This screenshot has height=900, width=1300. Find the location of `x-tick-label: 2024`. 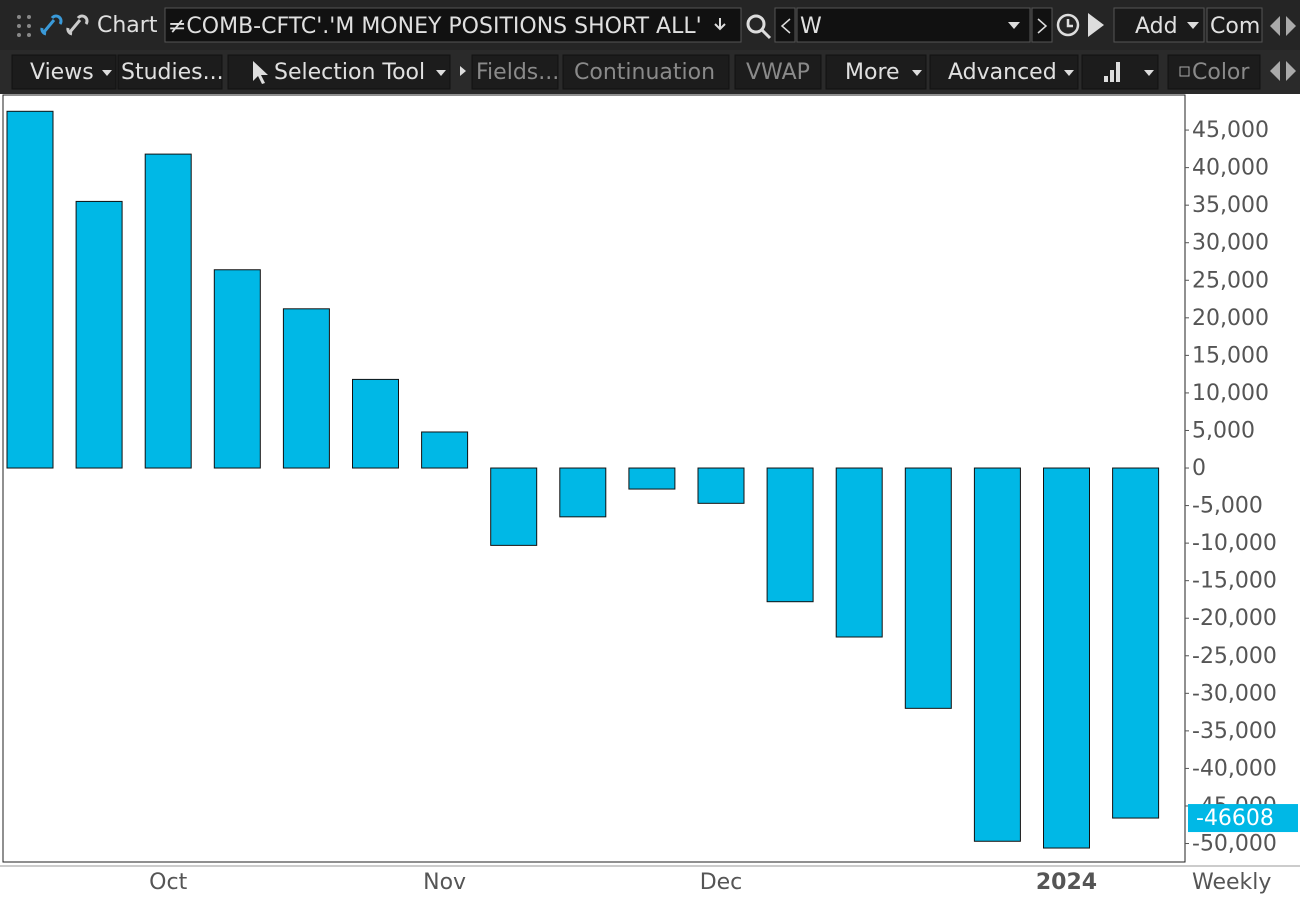

x-tick-label: 2024 is located at coordinates (1066, 882).